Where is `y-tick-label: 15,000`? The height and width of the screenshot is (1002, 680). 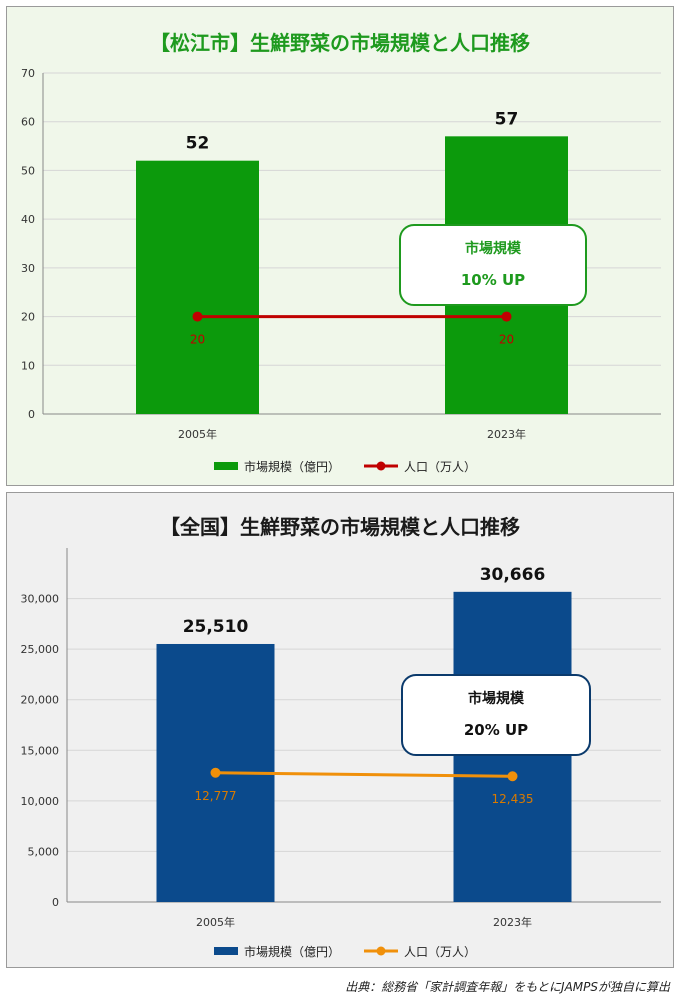
y-tick-label: 15,000 is located at coordinates (40, 750).